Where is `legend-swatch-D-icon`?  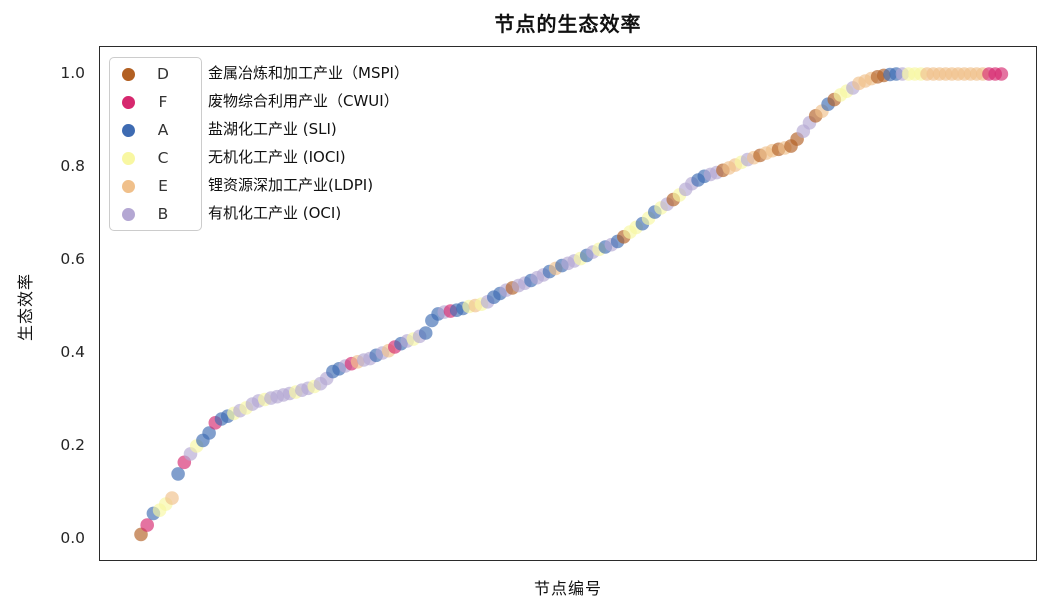 legend-swatch-D-icon is located at coordinates (128, 74).